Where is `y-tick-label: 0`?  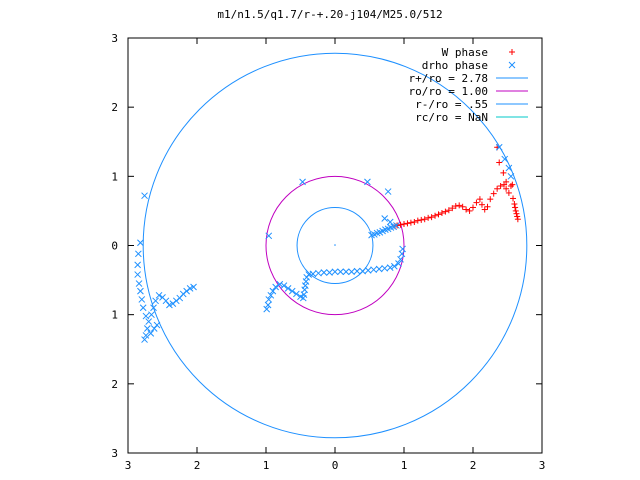 y-tick-label: 0 is located at coordinates (114, 246).